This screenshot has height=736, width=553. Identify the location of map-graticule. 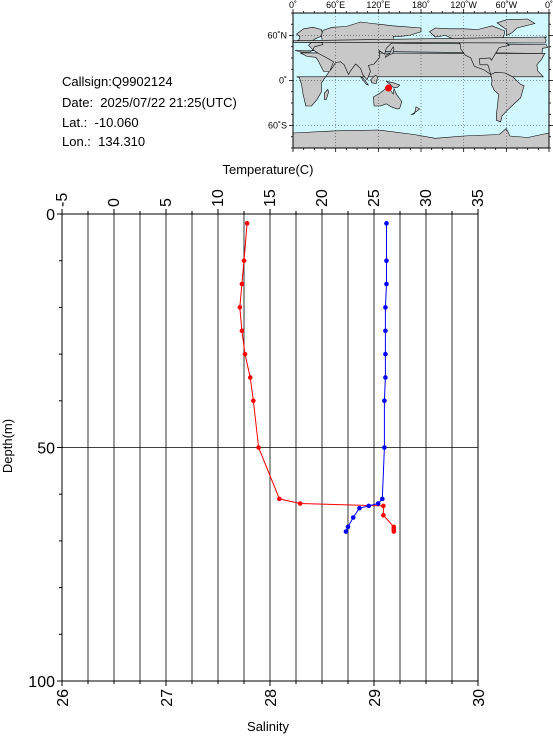
(421, 80).